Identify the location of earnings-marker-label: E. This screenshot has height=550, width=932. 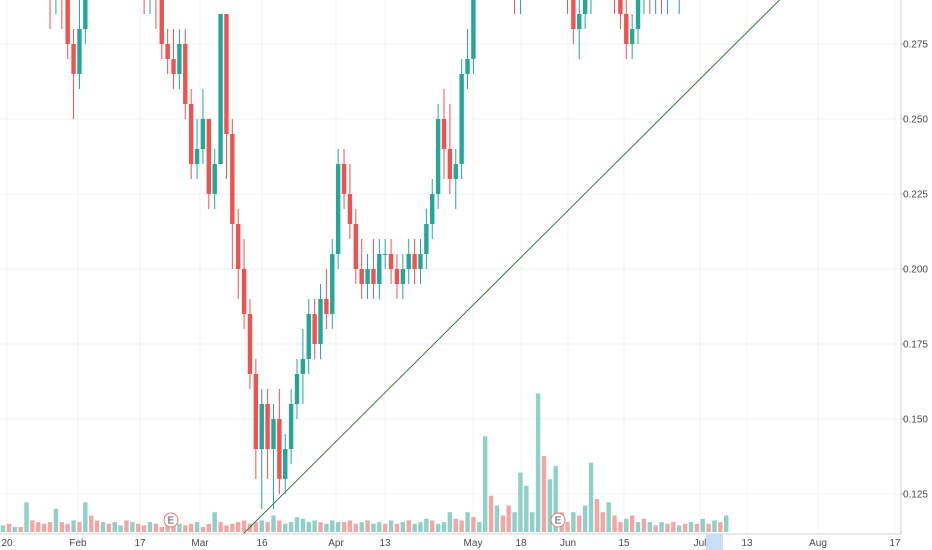
(558, 521).